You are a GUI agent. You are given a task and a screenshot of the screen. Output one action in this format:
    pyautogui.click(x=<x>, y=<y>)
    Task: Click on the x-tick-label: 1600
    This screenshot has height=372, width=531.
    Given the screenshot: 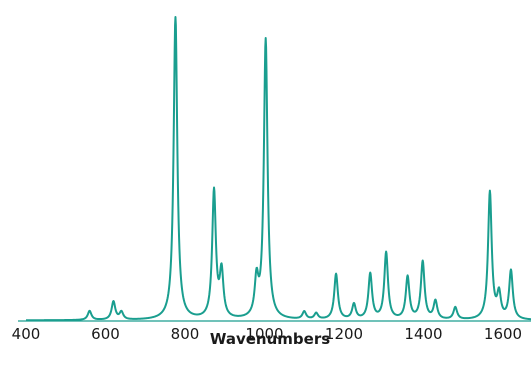 What is the action you would take?
    pyautogui.click(x=503, y=334)
    